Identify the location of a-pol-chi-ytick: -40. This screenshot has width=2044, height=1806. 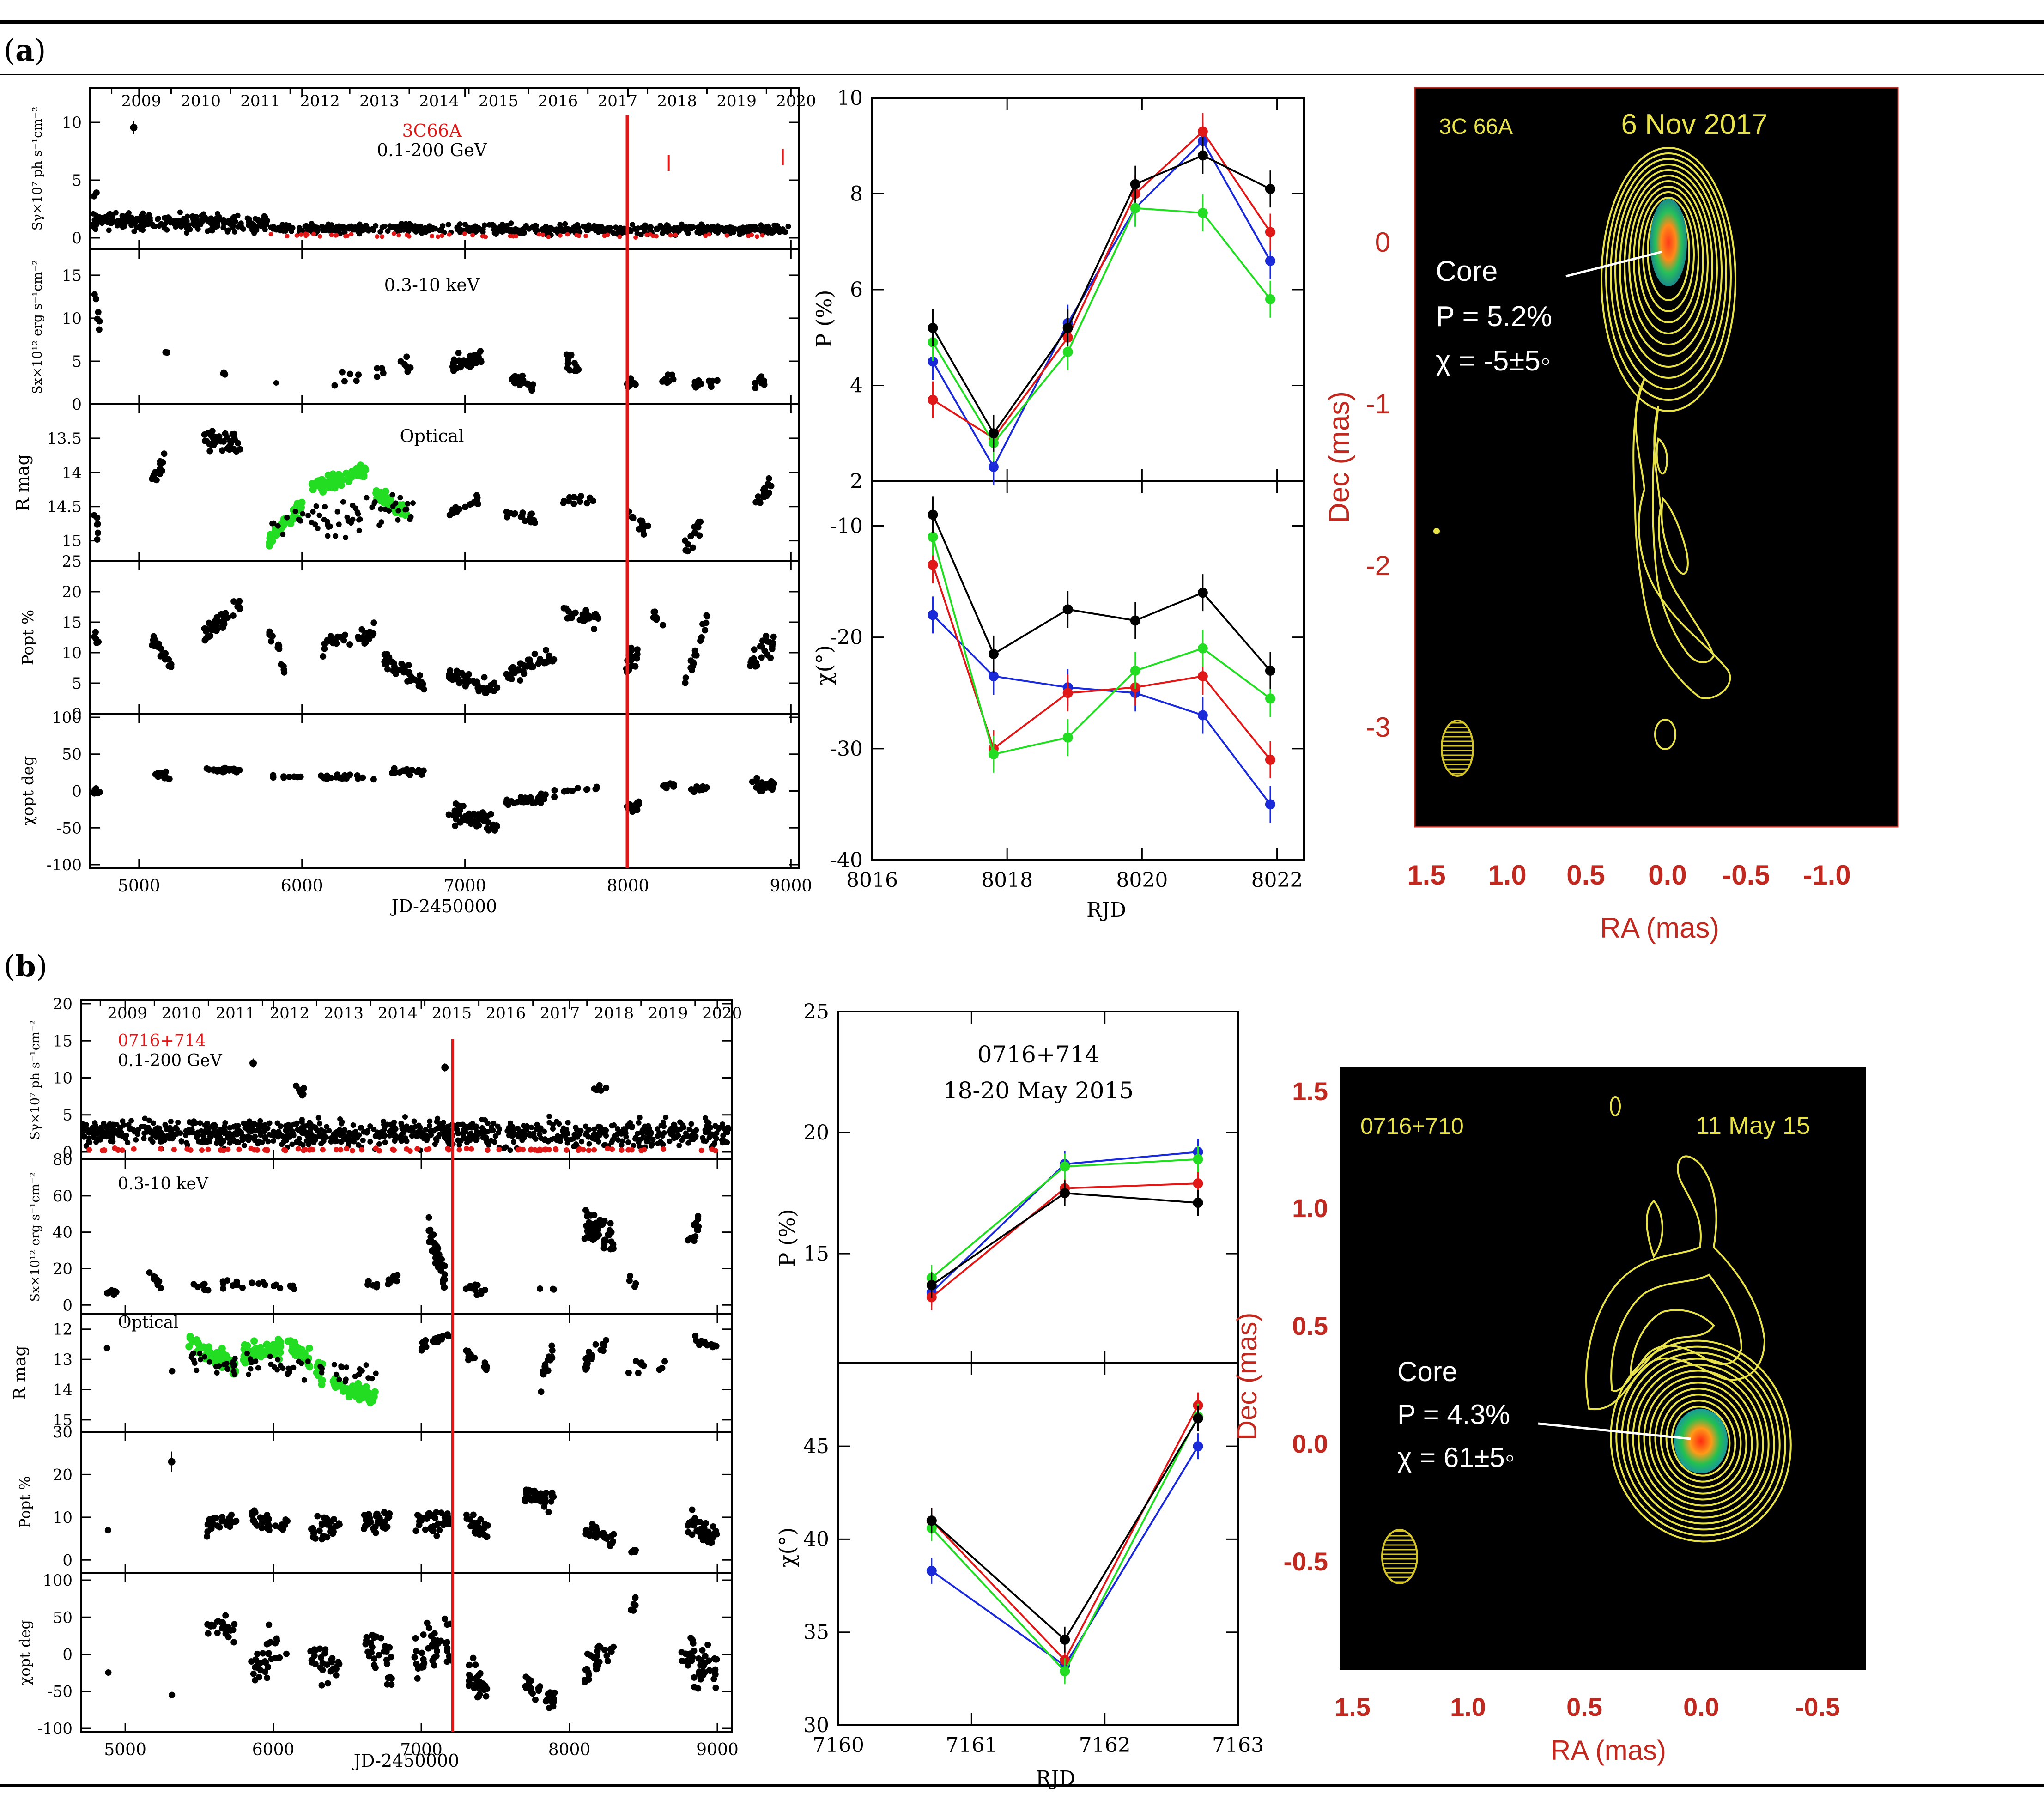
(847, 860).